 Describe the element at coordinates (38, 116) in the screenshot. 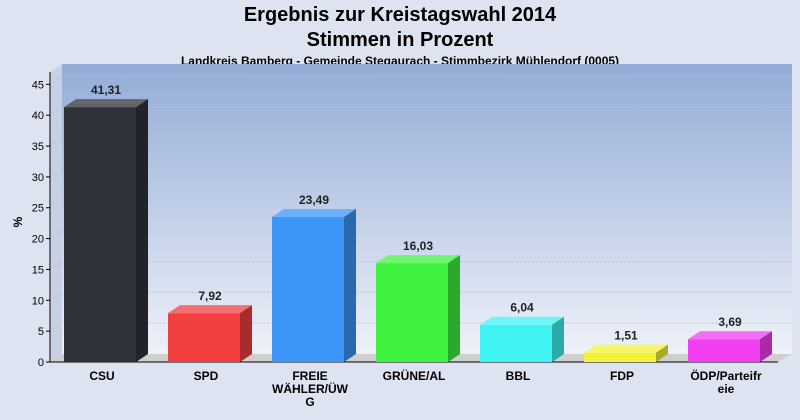

I see `y-tick-label: 40` at that location.